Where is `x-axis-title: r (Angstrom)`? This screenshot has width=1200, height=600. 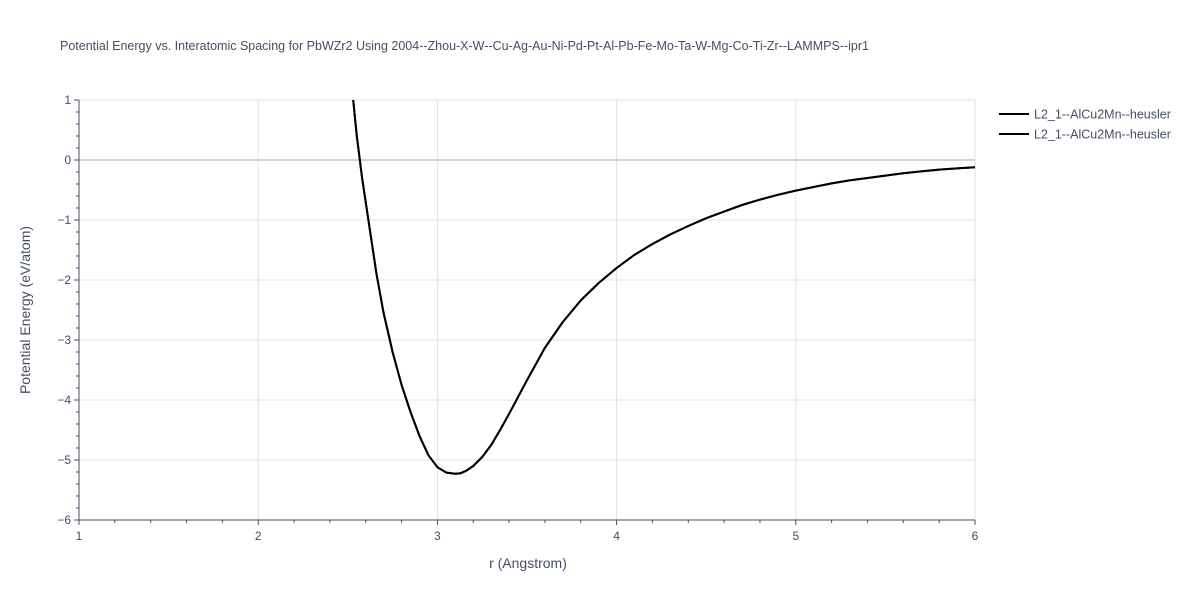 x-axis-title: r (Angstrom) is located at coordinates (528, 563).